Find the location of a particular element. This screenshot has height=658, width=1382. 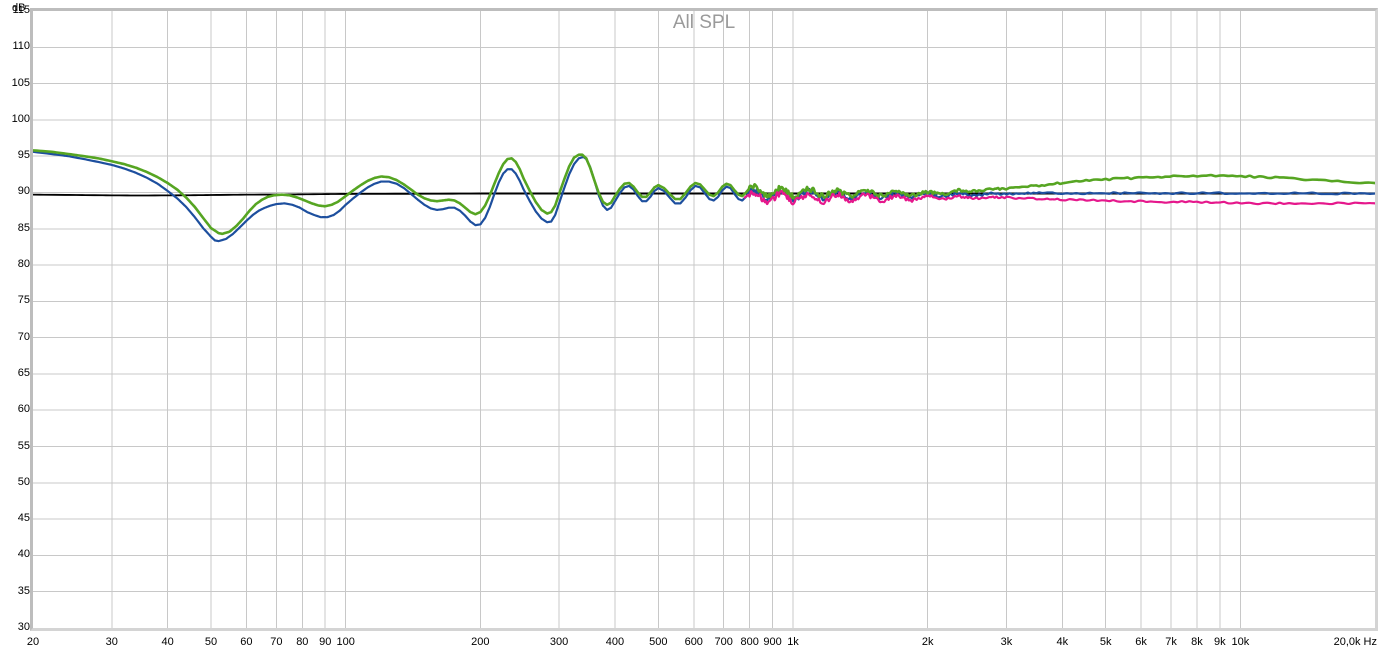

x-axis-tick-label: 40 is located at coordinates (167, 642).